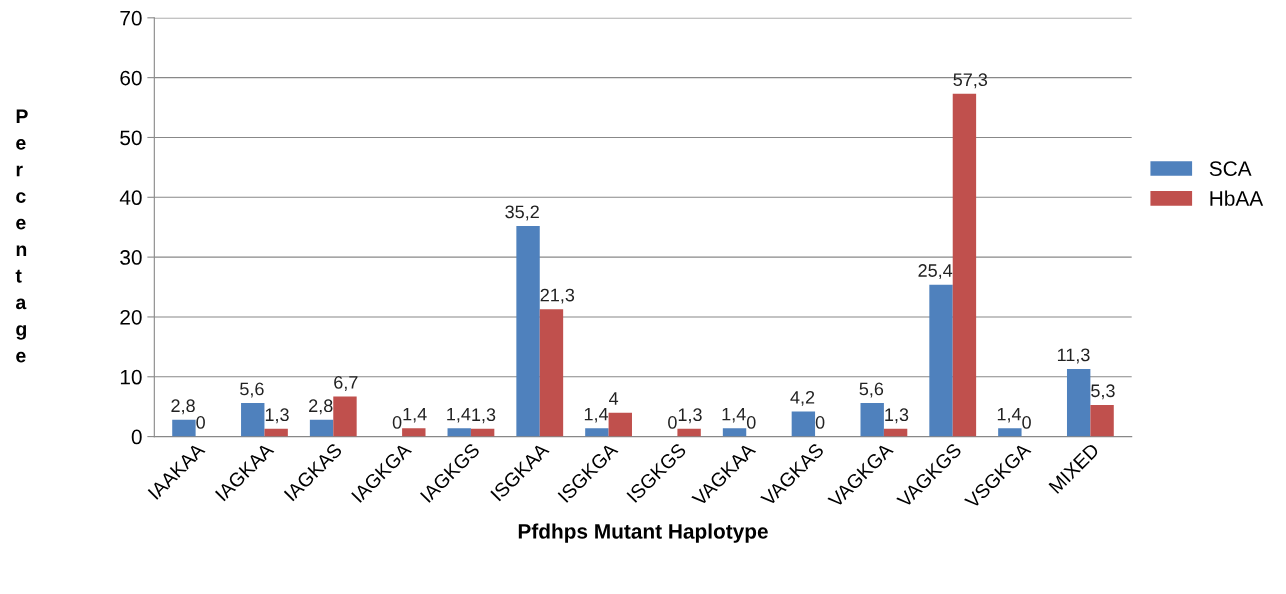 Image resolution: width=1286 pixels, height=594 pixels. What do you see at coordinates (557, 296) in the screenshot?
I see `data-label: 21,3` at bounding box center [557, 296].